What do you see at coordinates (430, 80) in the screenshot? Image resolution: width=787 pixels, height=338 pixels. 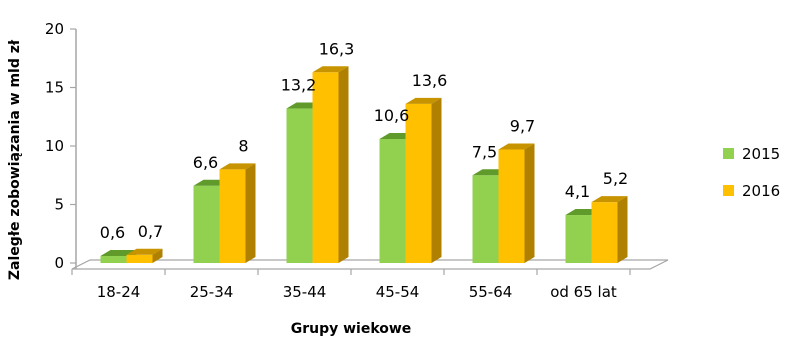 I see `data-label-2016-45-54: 13,6` at bounding box center [430, 80].